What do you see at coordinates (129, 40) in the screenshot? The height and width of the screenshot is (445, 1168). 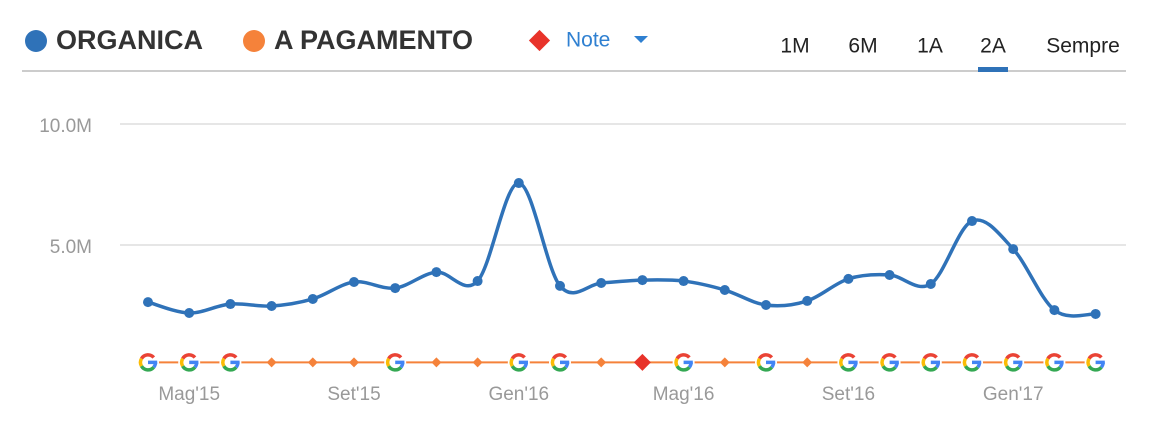 I see `legend-label: ORGANICA` at bounding box center [129, 40].